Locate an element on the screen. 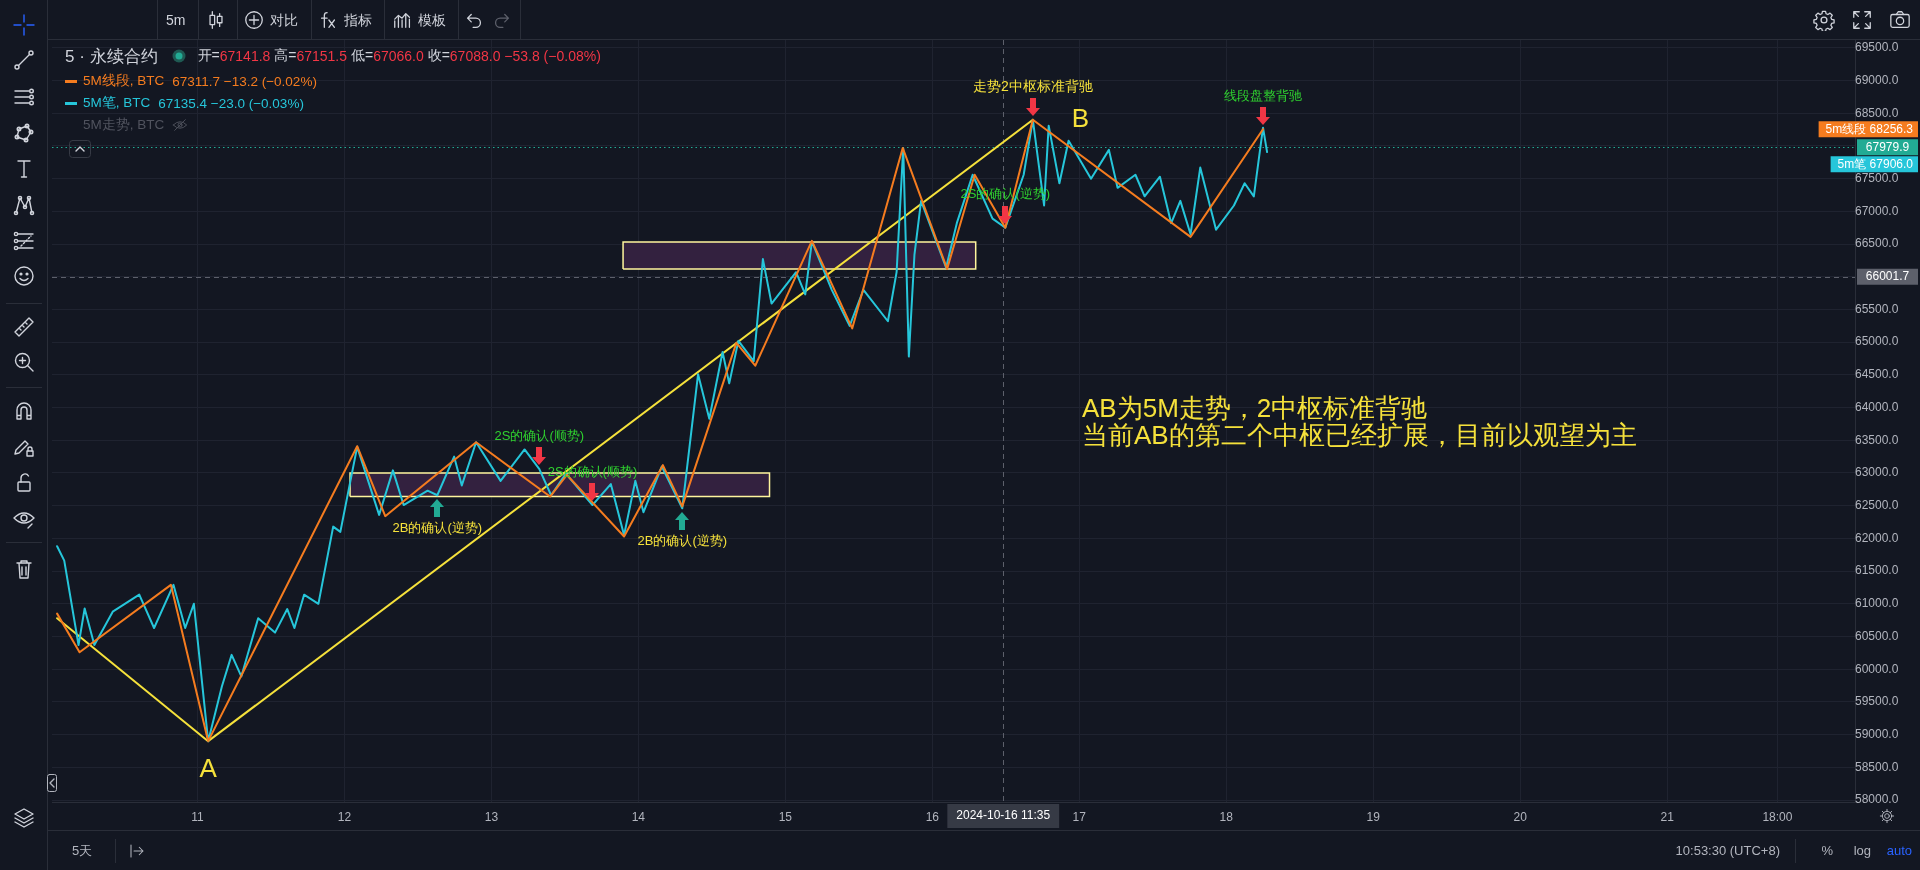 This screenshot has width=1920, height=870. annotation: B is located at coordinates (1080, 117).